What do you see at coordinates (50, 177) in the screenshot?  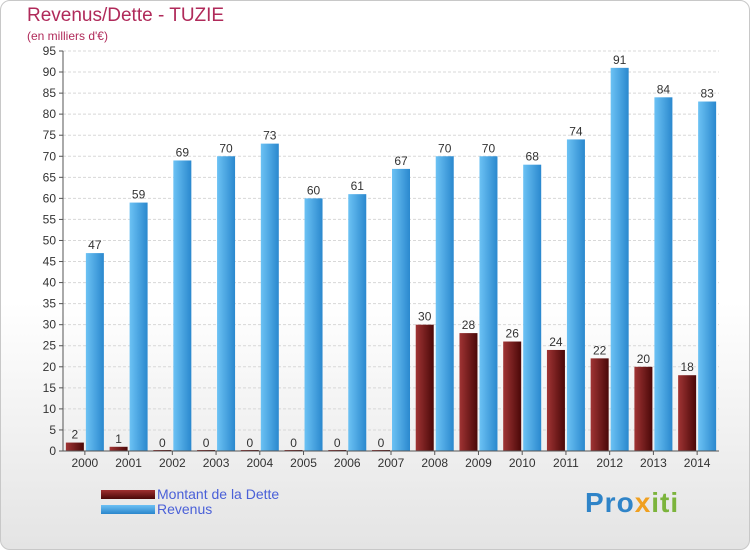 I see `y-tick-label: 65` at bounding box center [50, 177].